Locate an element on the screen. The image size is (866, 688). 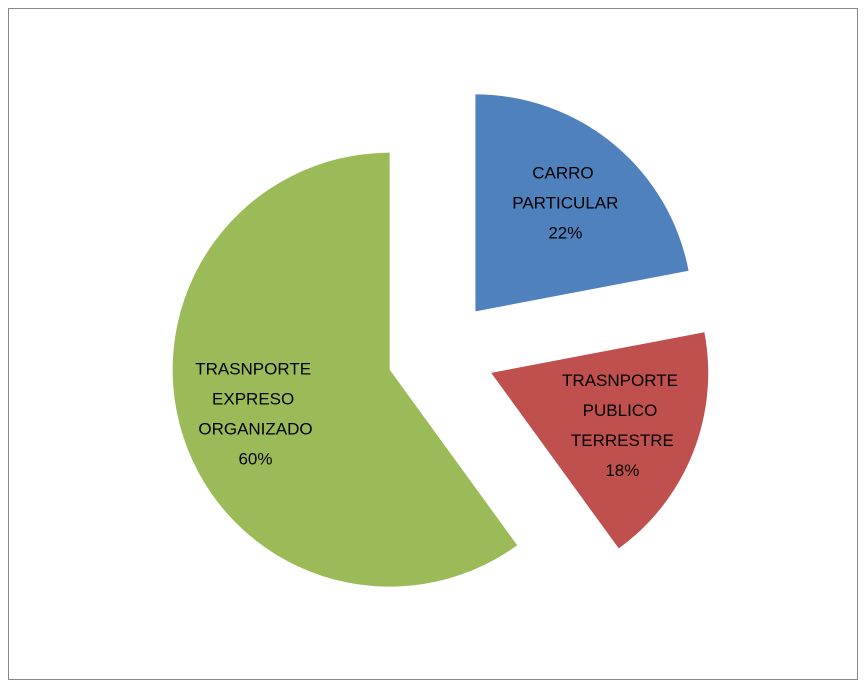
slice-label: TRASNPORTE EXPRESO ORGANIZADO is located at coordinates (255, 398).